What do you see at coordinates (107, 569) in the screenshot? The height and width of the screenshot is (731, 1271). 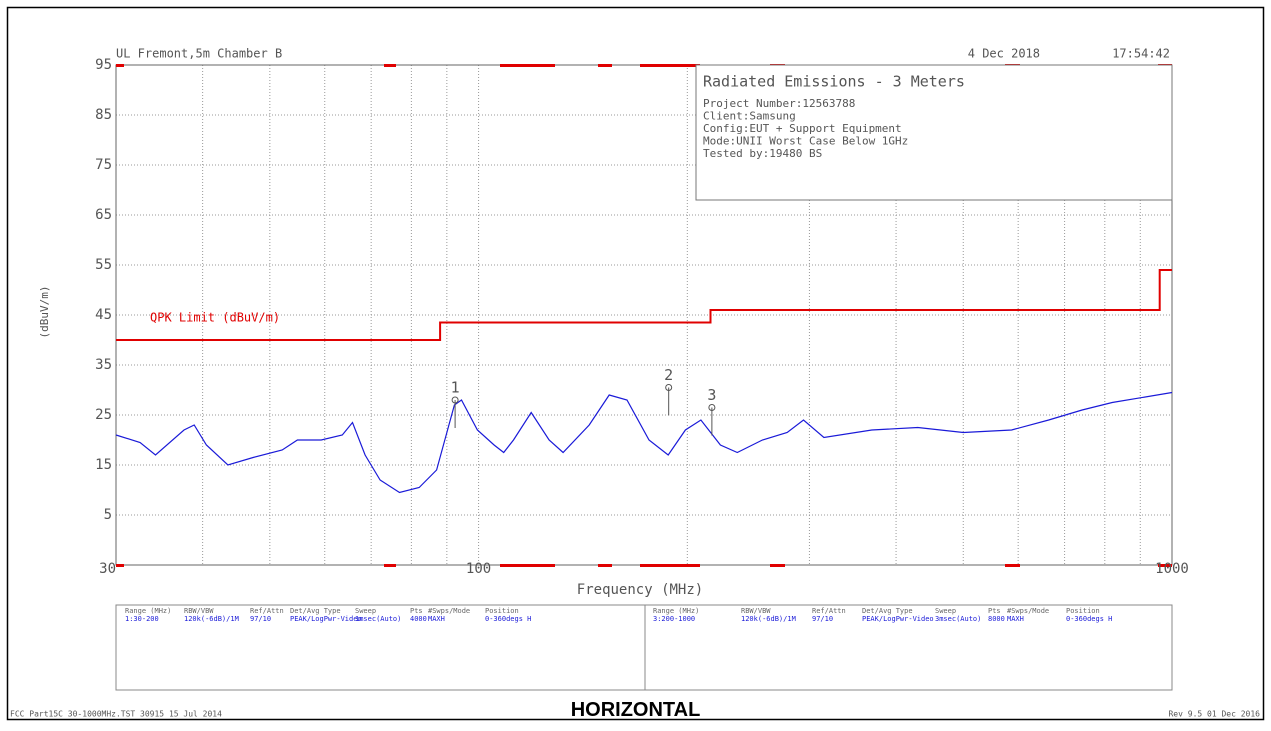 I see `x-tick-label: 30` at bounding box center [107, 569].